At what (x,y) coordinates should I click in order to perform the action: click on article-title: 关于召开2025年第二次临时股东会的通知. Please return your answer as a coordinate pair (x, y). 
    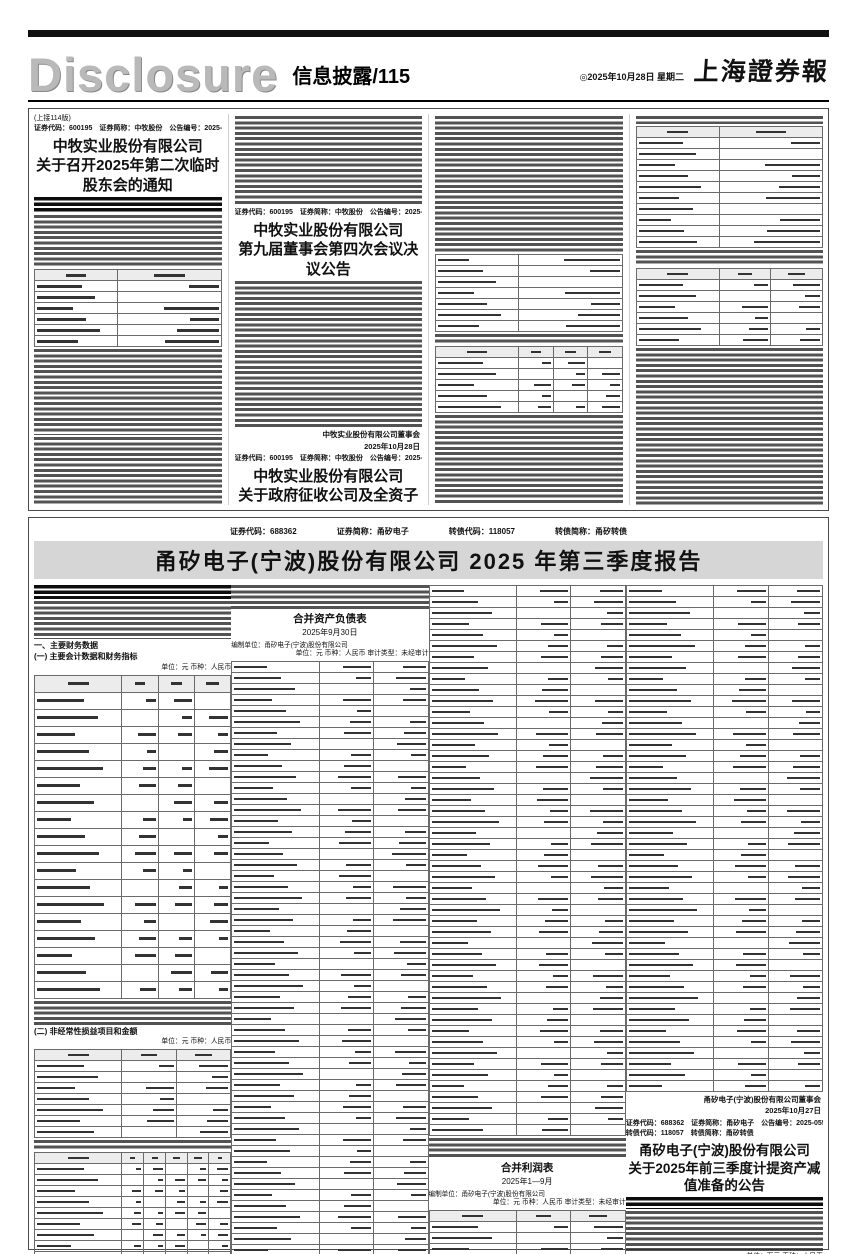
    Looking at the image, I should click on (128, 175).